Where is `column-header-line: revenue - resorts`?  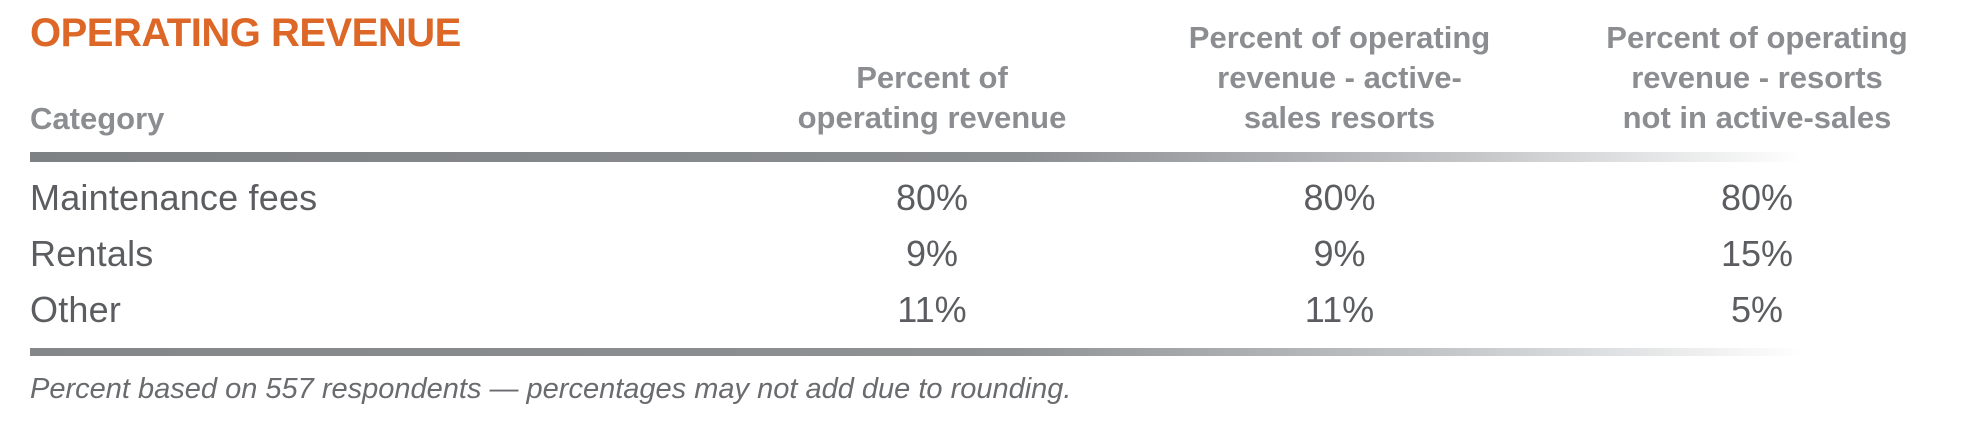
column-header-line: revenue - resorts is located at coordinates (1757, 77).